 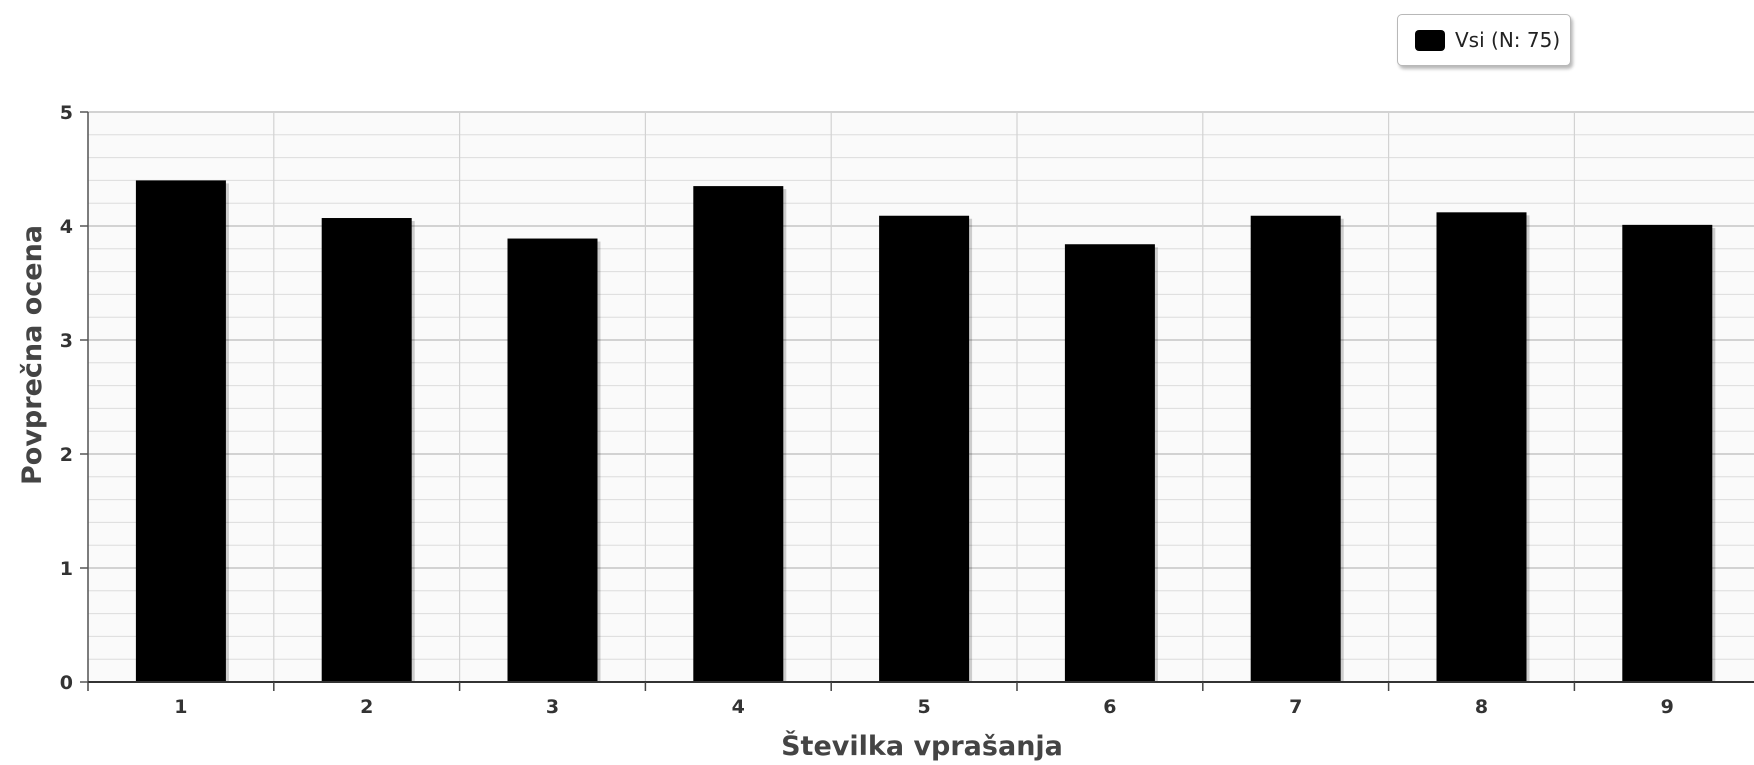 What do you see at coordinates (738, 707) in the screenshot?
I see `x-tick-label: 4` at bounding box center [738, 707].